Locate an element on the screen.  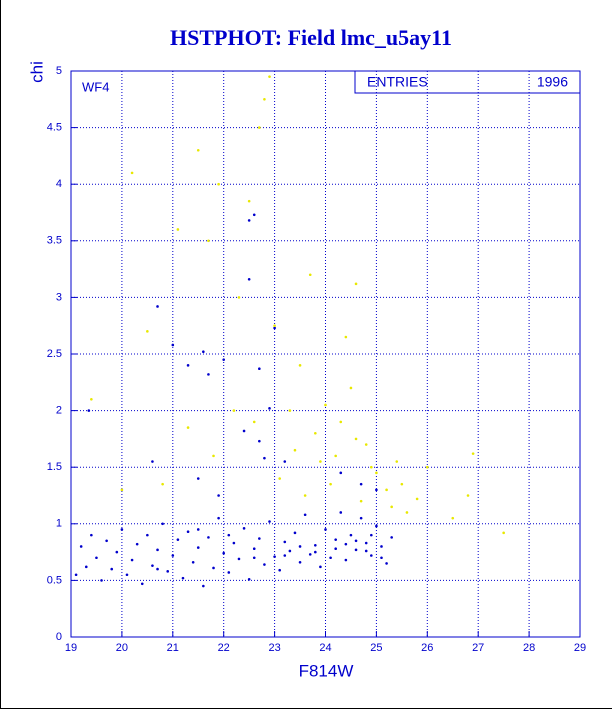
stats-label: ENTRIES is located at coordinates (397, 82).